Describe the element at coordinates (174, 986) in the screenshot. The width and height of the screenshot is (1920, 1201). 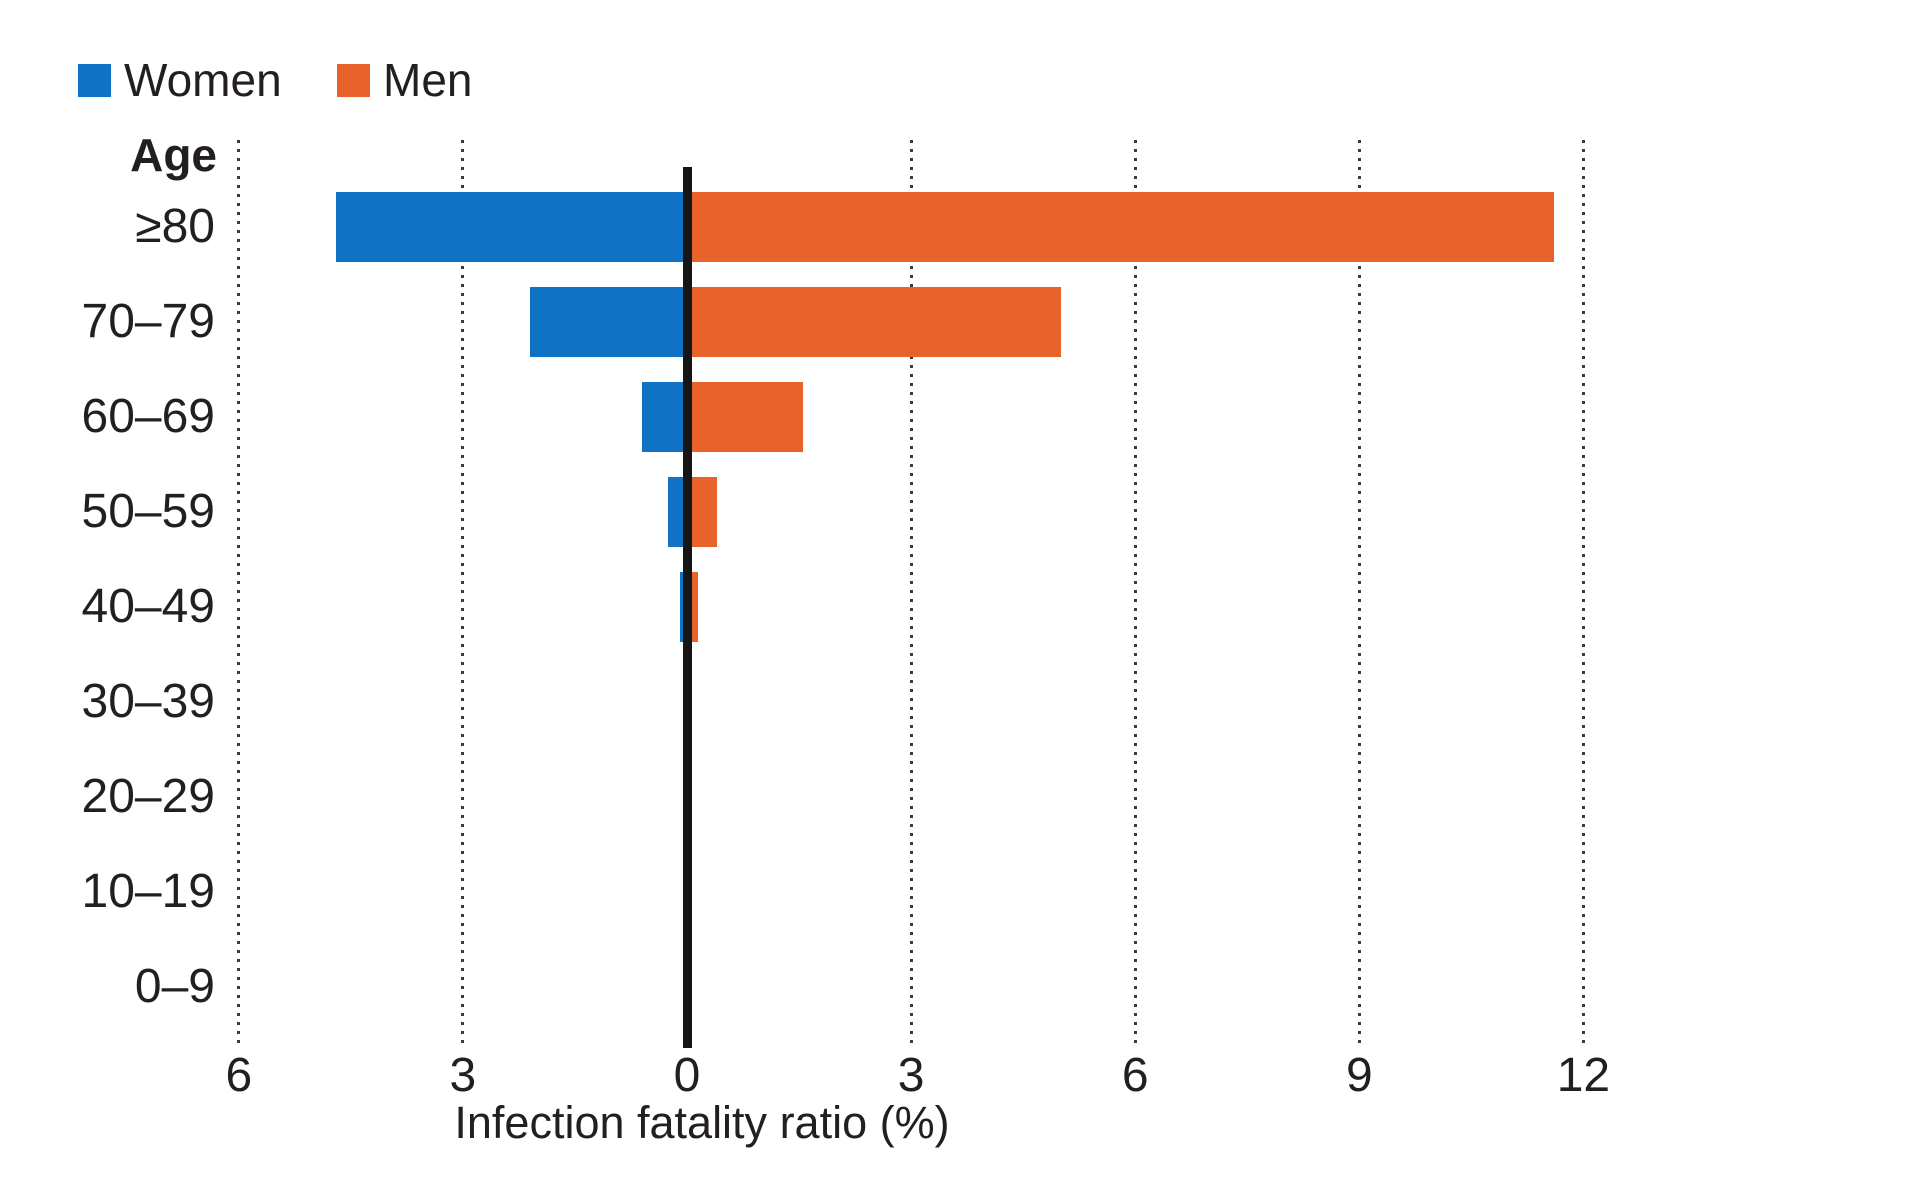
I see `age-label: 0–9` at that location.